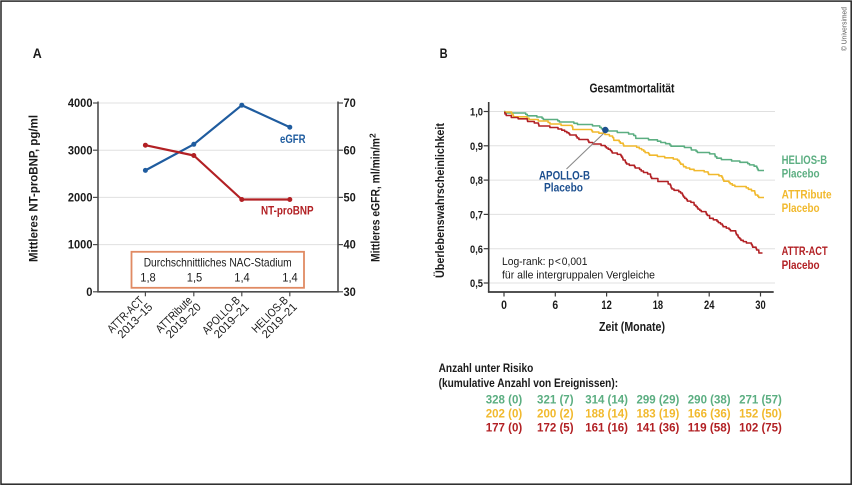 This screenshot has width=854, height=486. I want to click on svg-text: 1,0, so click(476, 113).